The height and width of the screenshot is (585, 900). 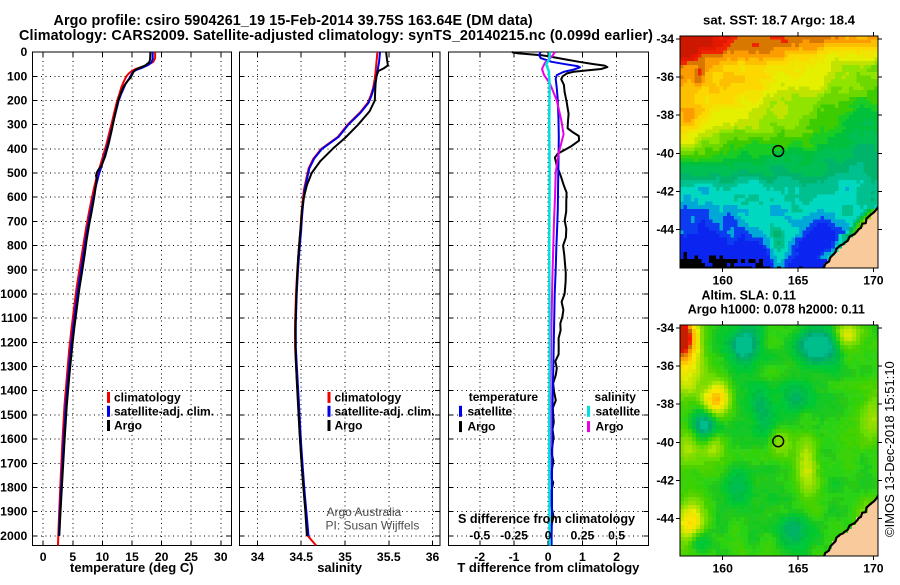 What do you see at coordinates (13, 512) in the screenshot?
I see `svg-text: 1900` at bounding box center [13, 512].